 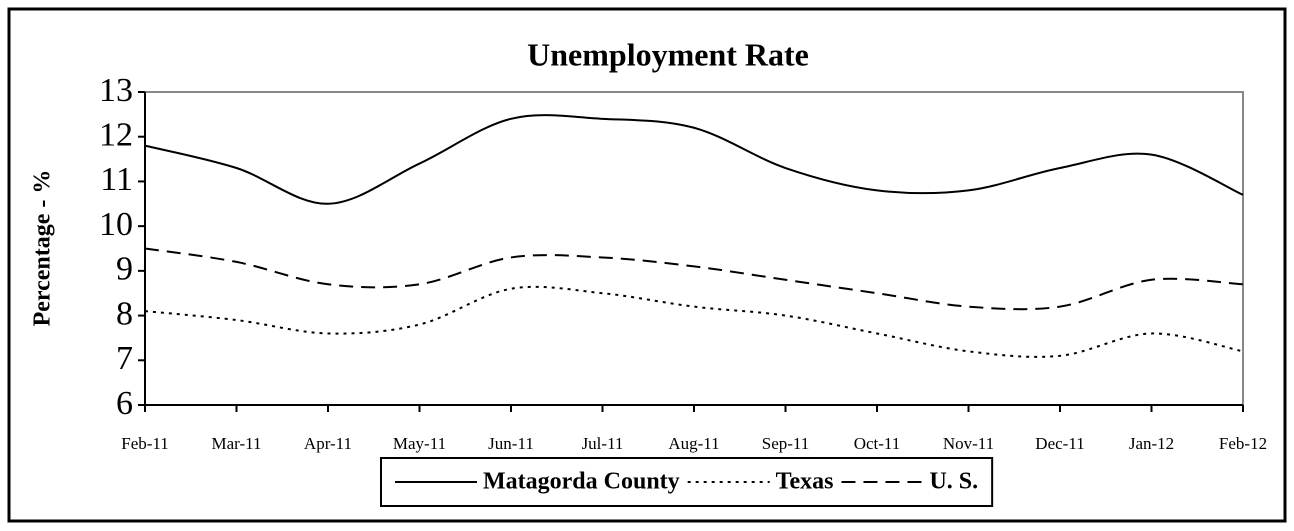 What do you see at coordinates (968, 443) in the screenshot?
I see `x-tick-label: Nov-11` at bounding box center [968, 443].